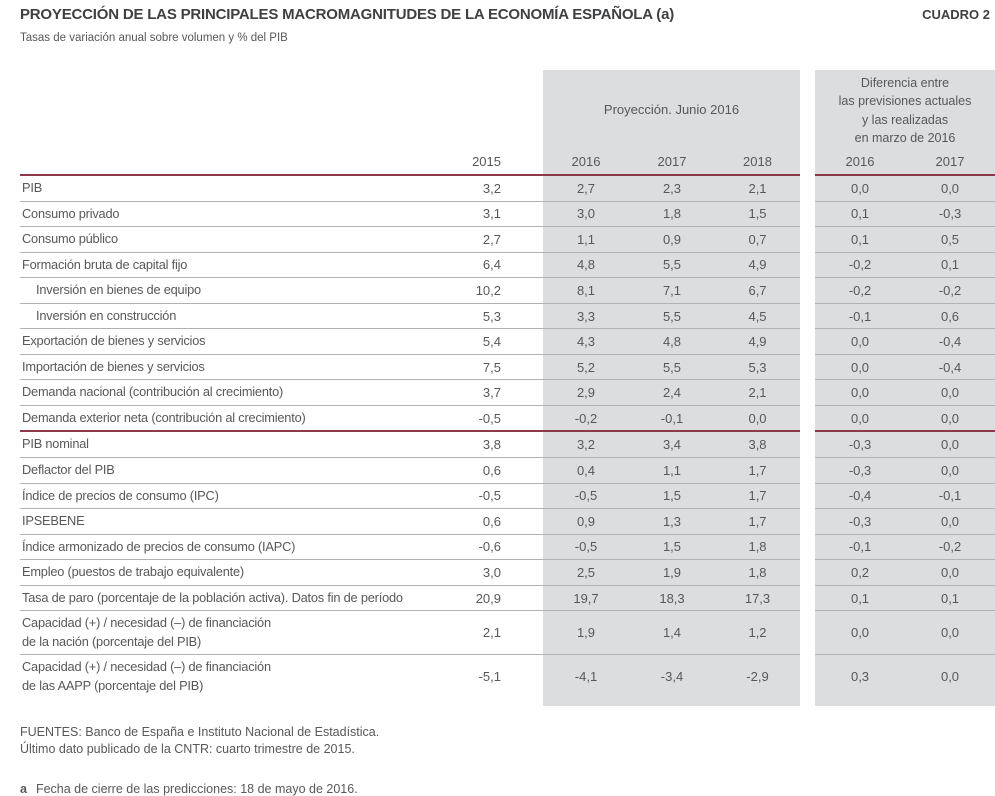 The width and height of the screenshot is (995, 796). What do you see at coordinates (758, 367) in the screenshot?
I see `cell-proj-2018: 5,3` at bounding box center [758, 367].